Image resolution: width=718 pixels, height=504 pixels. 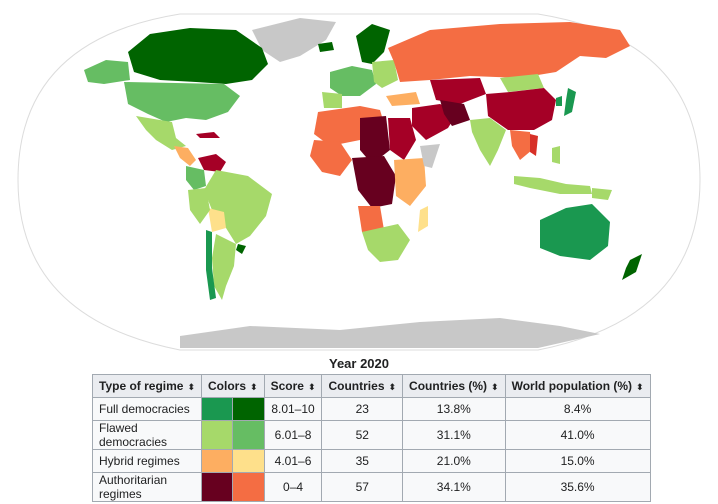 I want to click on table-caption: Year 2020, so click(x=358, y=363).